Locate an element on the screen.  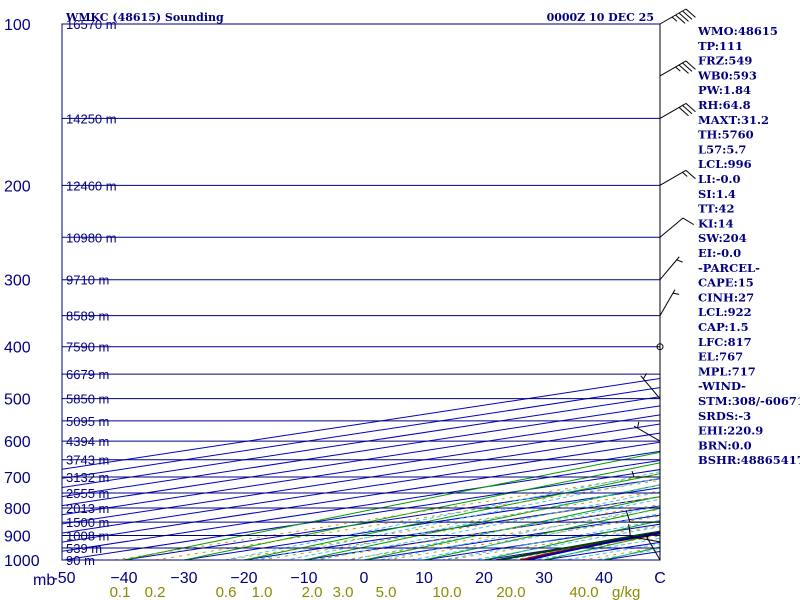
index-line: TT:42 is located at coordinates (716, 209).